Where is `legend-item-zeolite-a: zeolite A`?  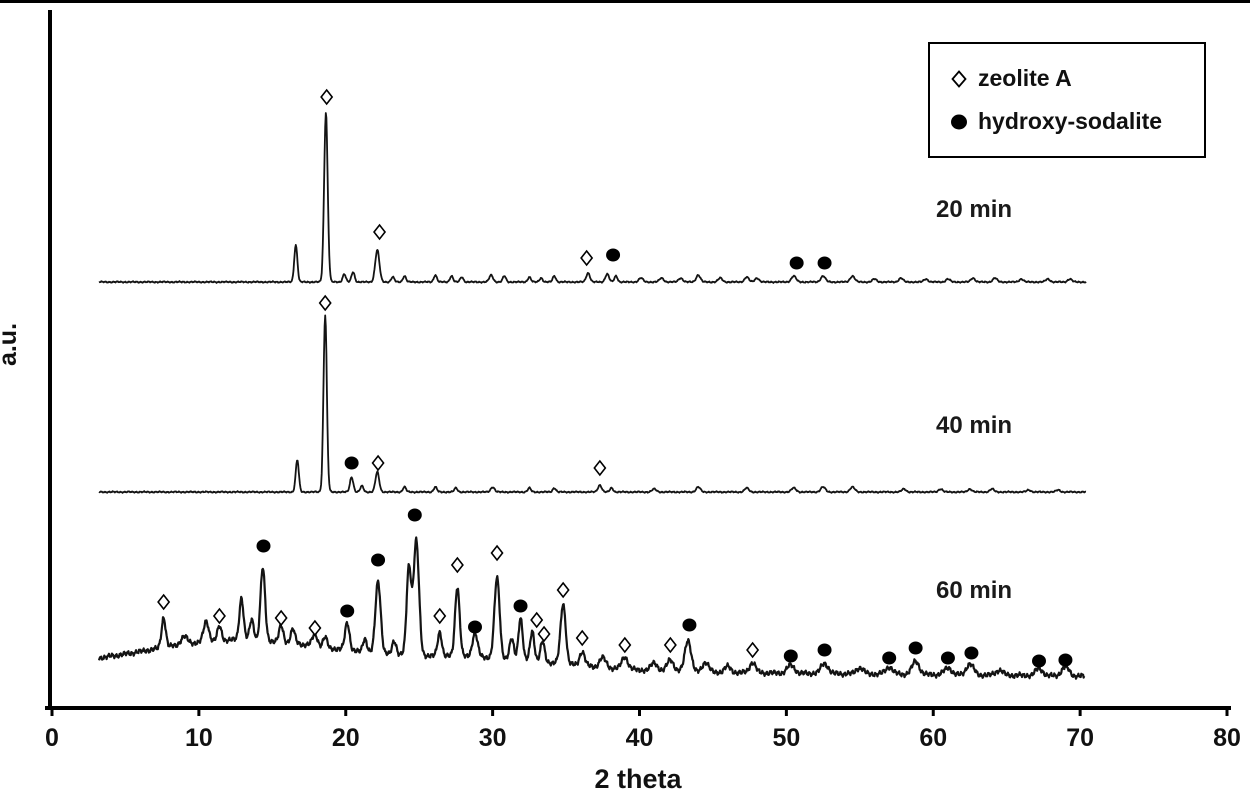 legend-item-zeolite-a: zeolite A is located at coordinates (1077, 78).